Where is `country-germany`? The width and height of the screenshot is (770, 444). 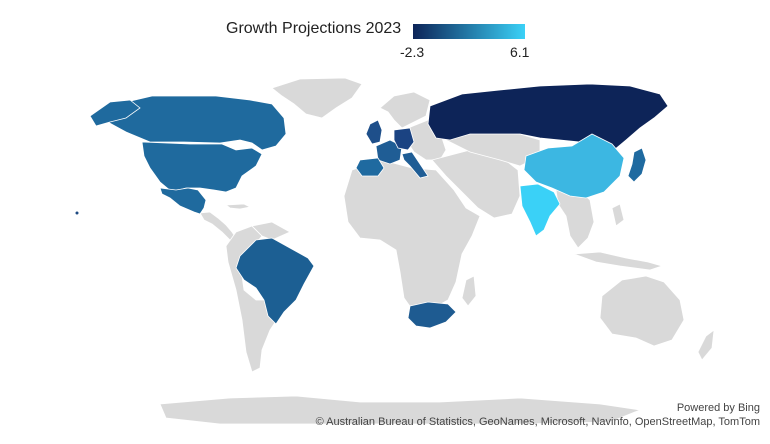
country-germany is located at coordinates (404, 139).